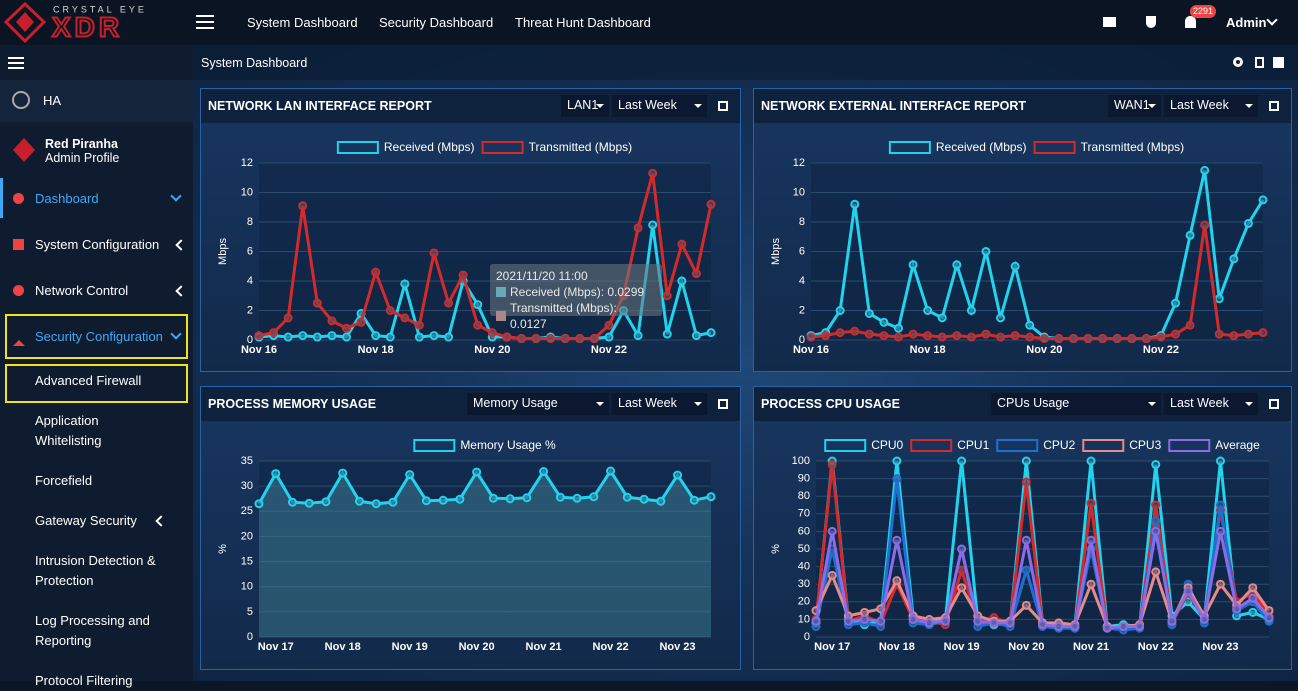 Image resolution: width=1298 pixels, height=691 pixels. Describe the element at coordinates (16, 63) in the screenshot. I see `sidebar-toggle` at that location.